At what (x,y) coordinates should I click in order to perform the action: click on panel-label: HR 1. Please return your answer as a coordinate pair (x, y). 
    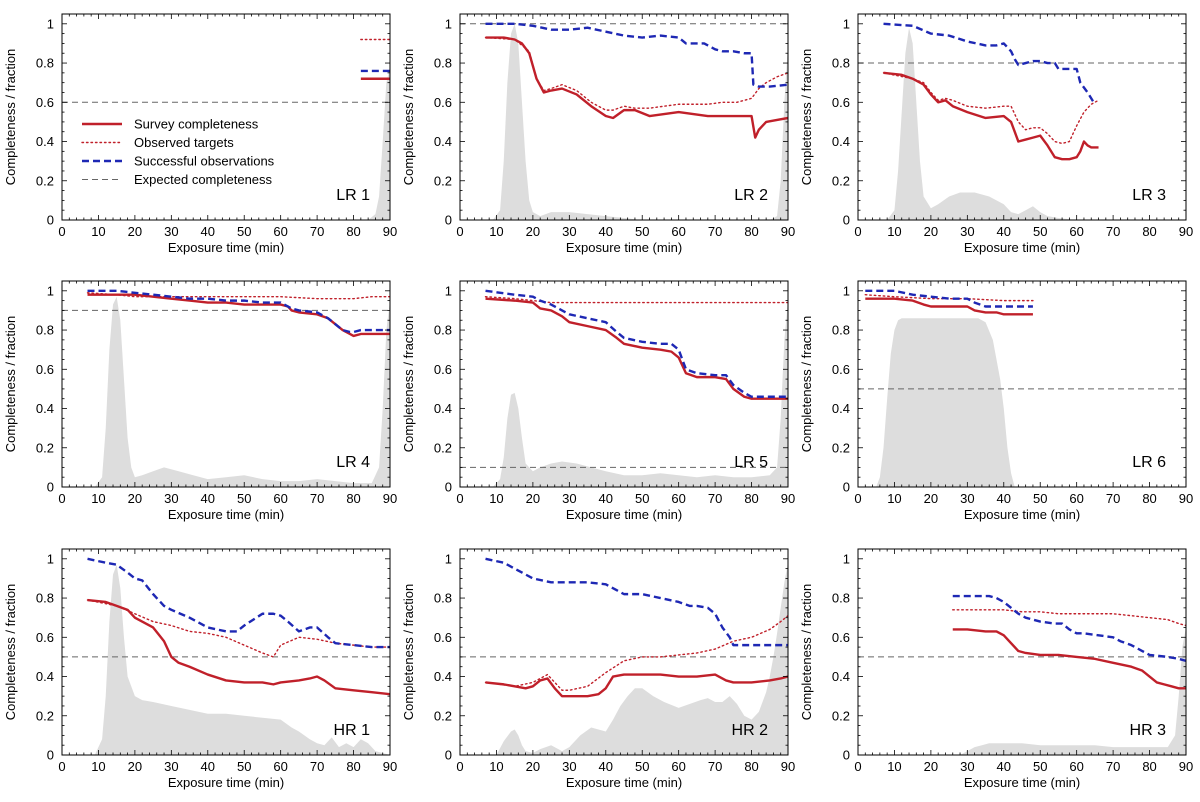
    Looking at the image, I should click on (352, 730).